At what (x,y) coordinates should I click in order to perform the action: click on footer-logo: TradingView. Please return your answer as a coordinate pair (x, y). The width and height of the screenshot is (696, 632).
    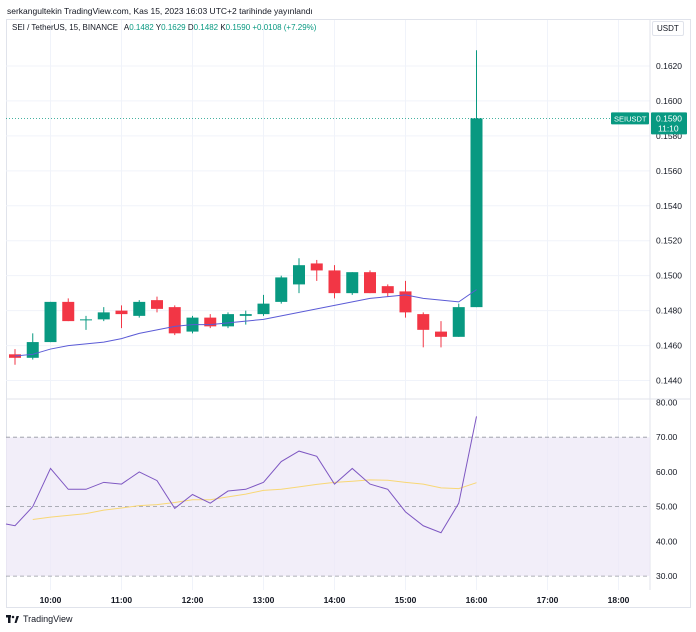
    Looking at the image, I should click on (39, 619).